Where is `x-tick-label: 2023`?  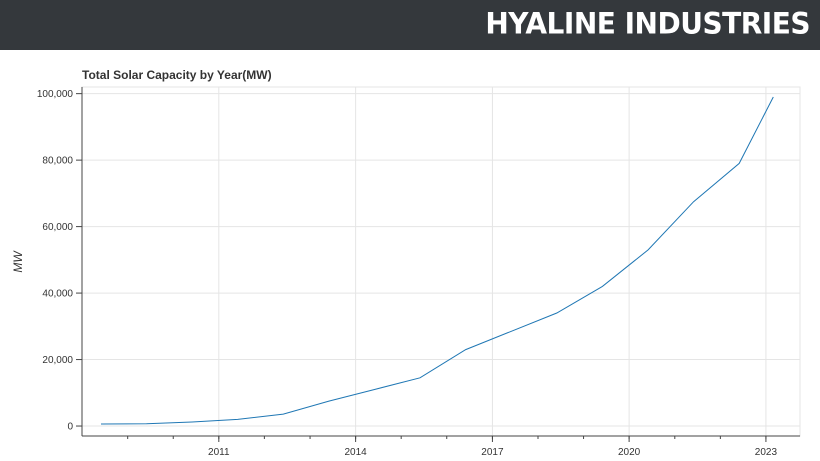 x-tick-label: 2023 is located at coordinates (766, 452).